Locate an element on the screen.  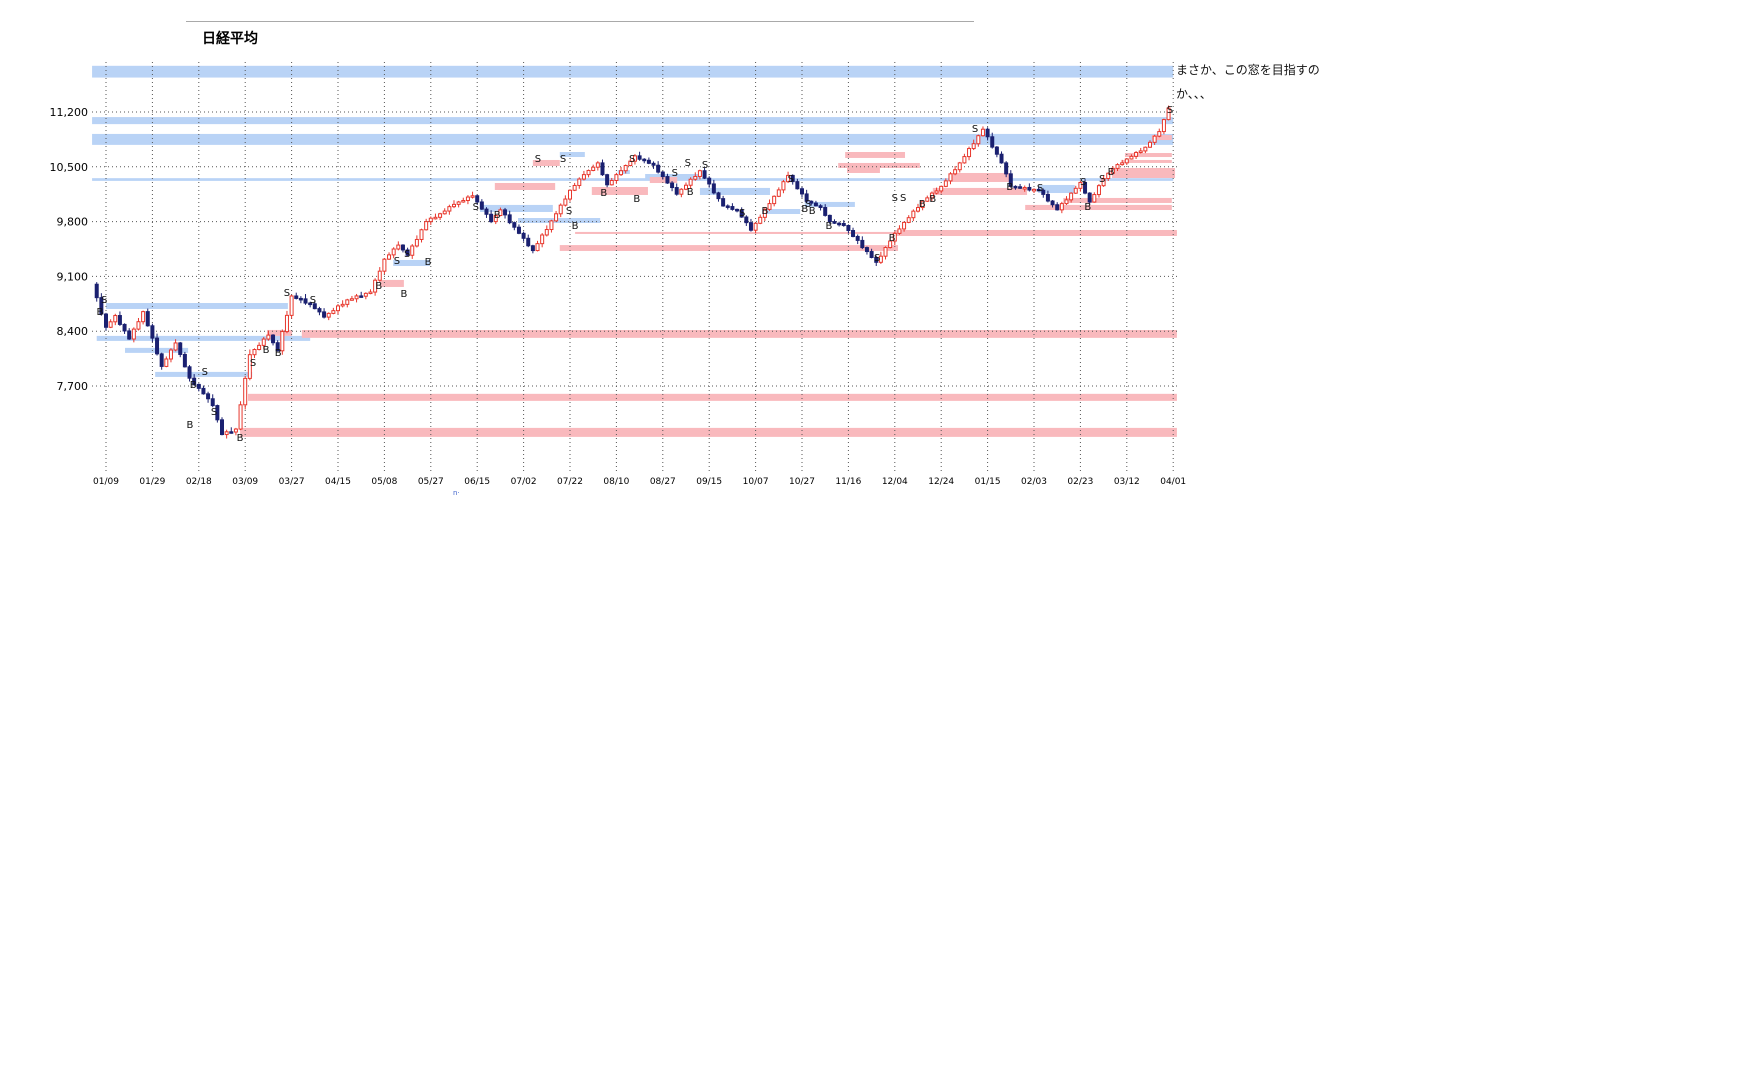
x-tick-label: 04/01 is located at coordinates (1173, 482).